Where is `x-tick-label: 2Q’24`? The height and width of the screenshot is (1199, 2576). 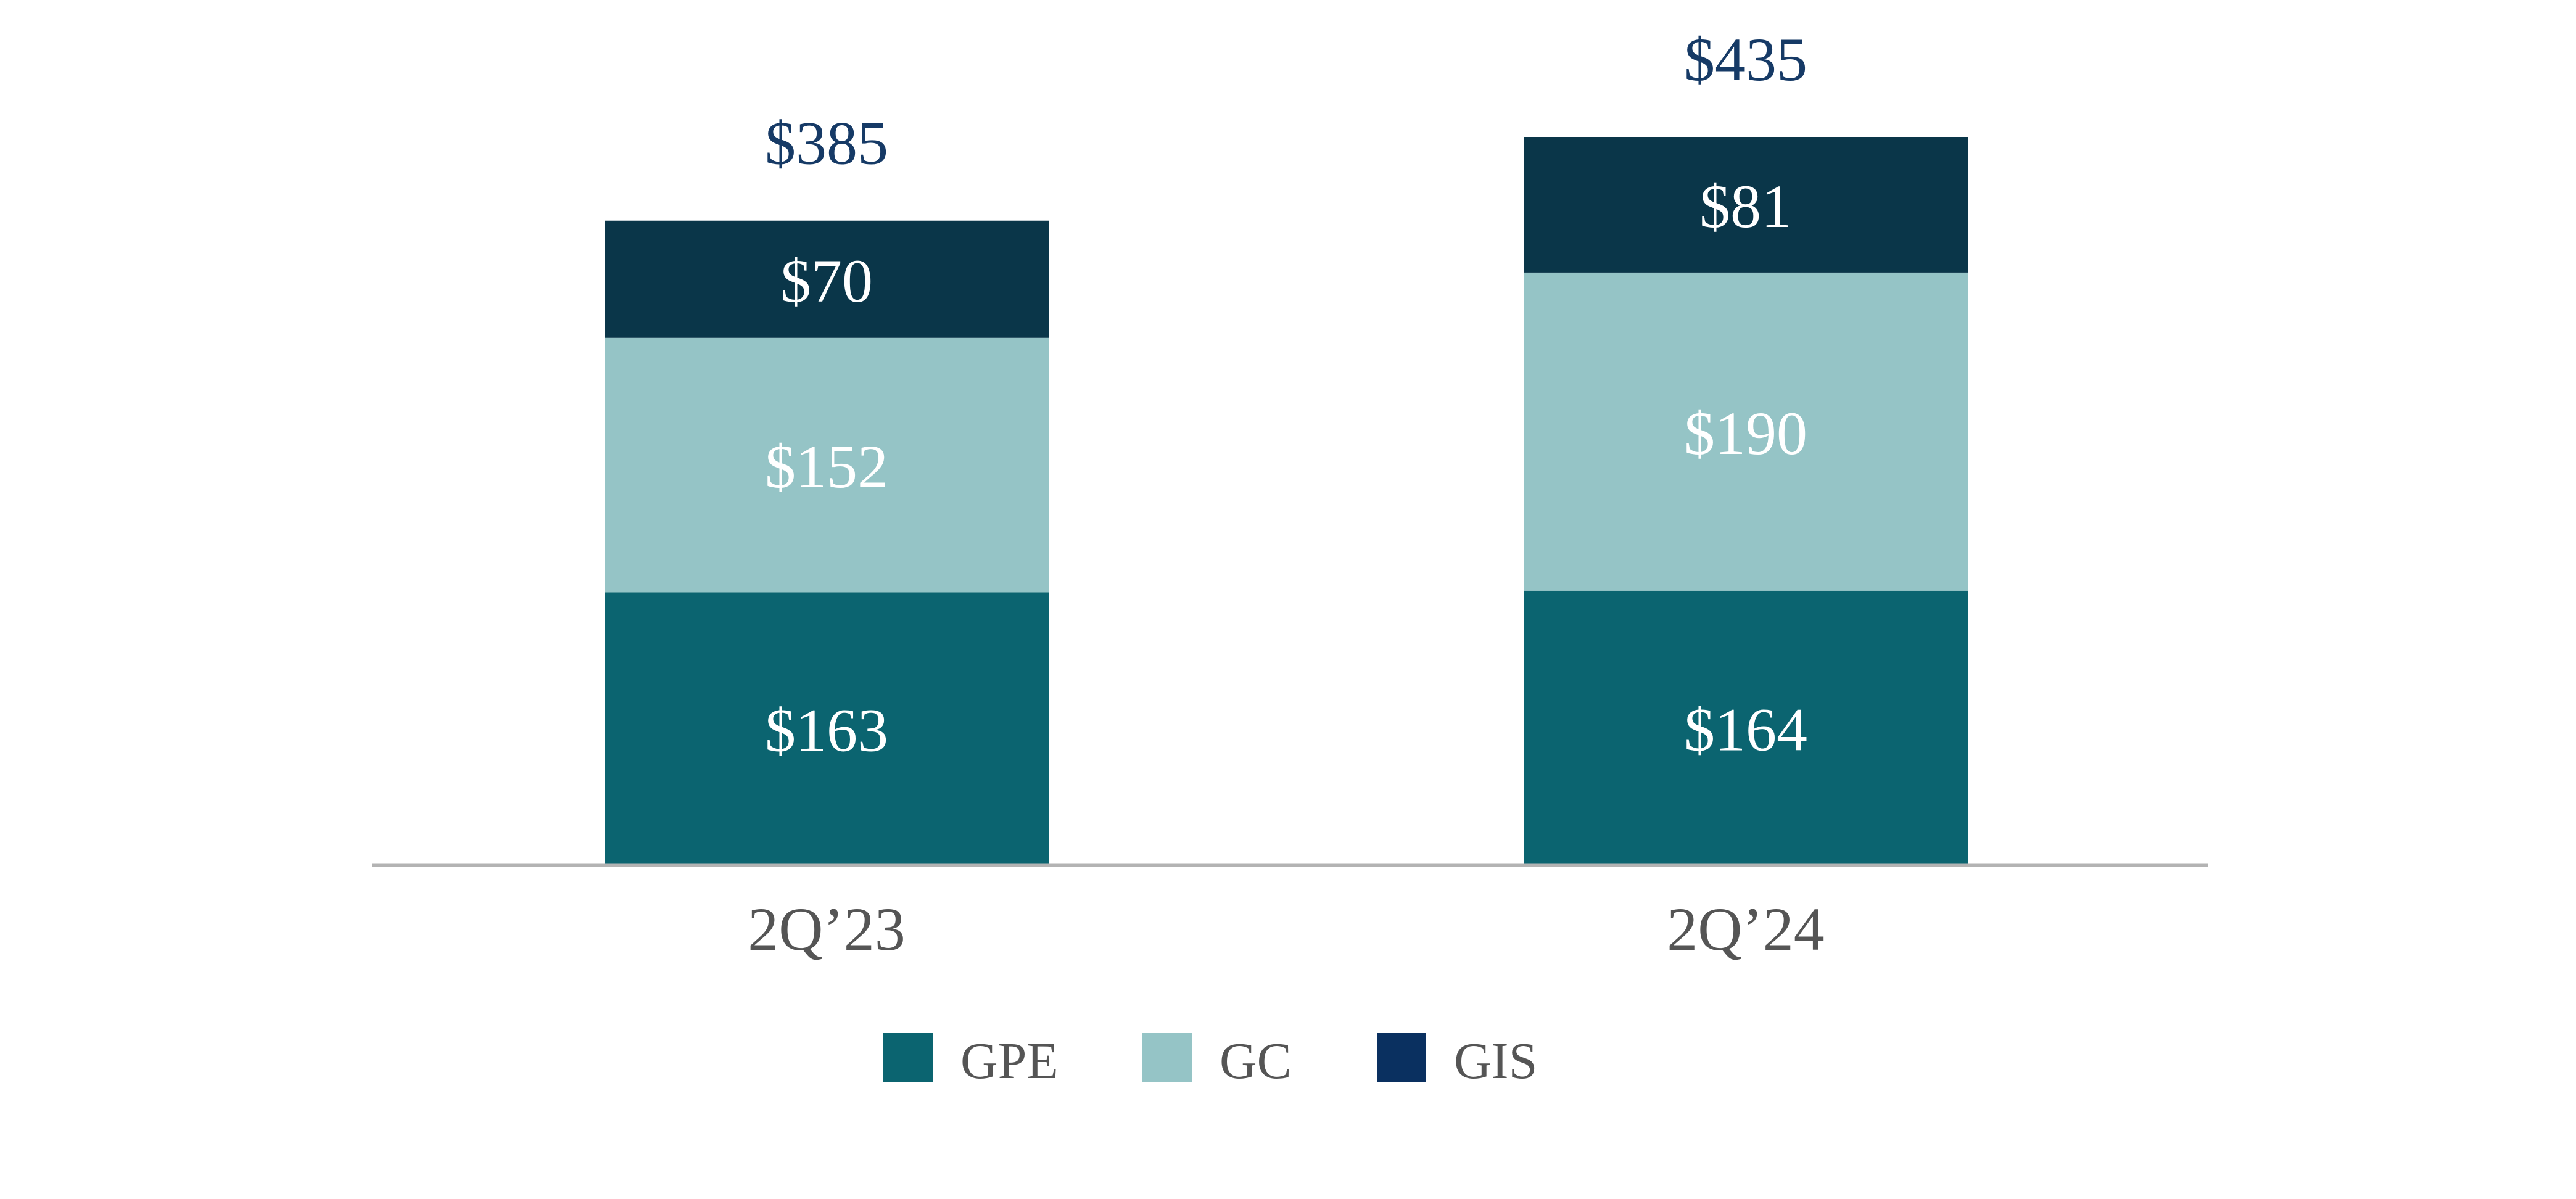
x-tick-label: 2Q’24 is located at coordinates (1746, 929).